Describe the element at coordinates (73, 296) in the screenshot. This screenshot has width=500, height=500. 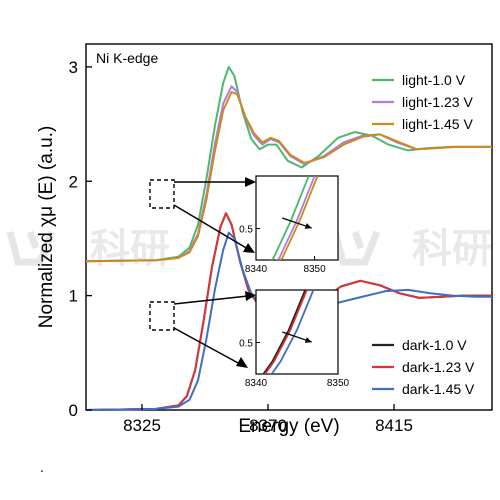
I see `y-tick-label: 1` at that location.